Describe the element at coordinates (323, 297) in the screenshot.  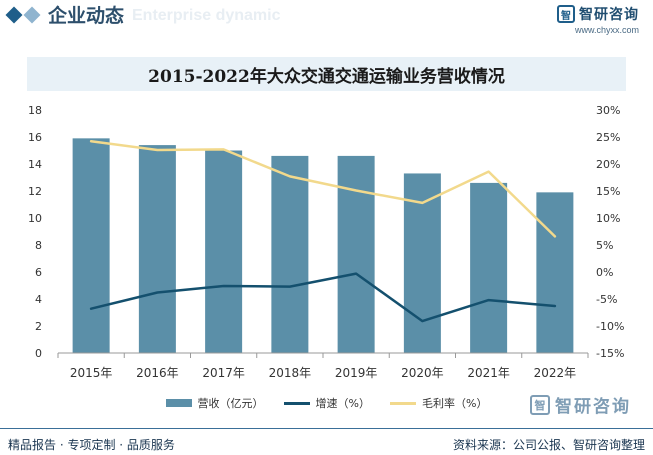
I see `line-growth` at that location.